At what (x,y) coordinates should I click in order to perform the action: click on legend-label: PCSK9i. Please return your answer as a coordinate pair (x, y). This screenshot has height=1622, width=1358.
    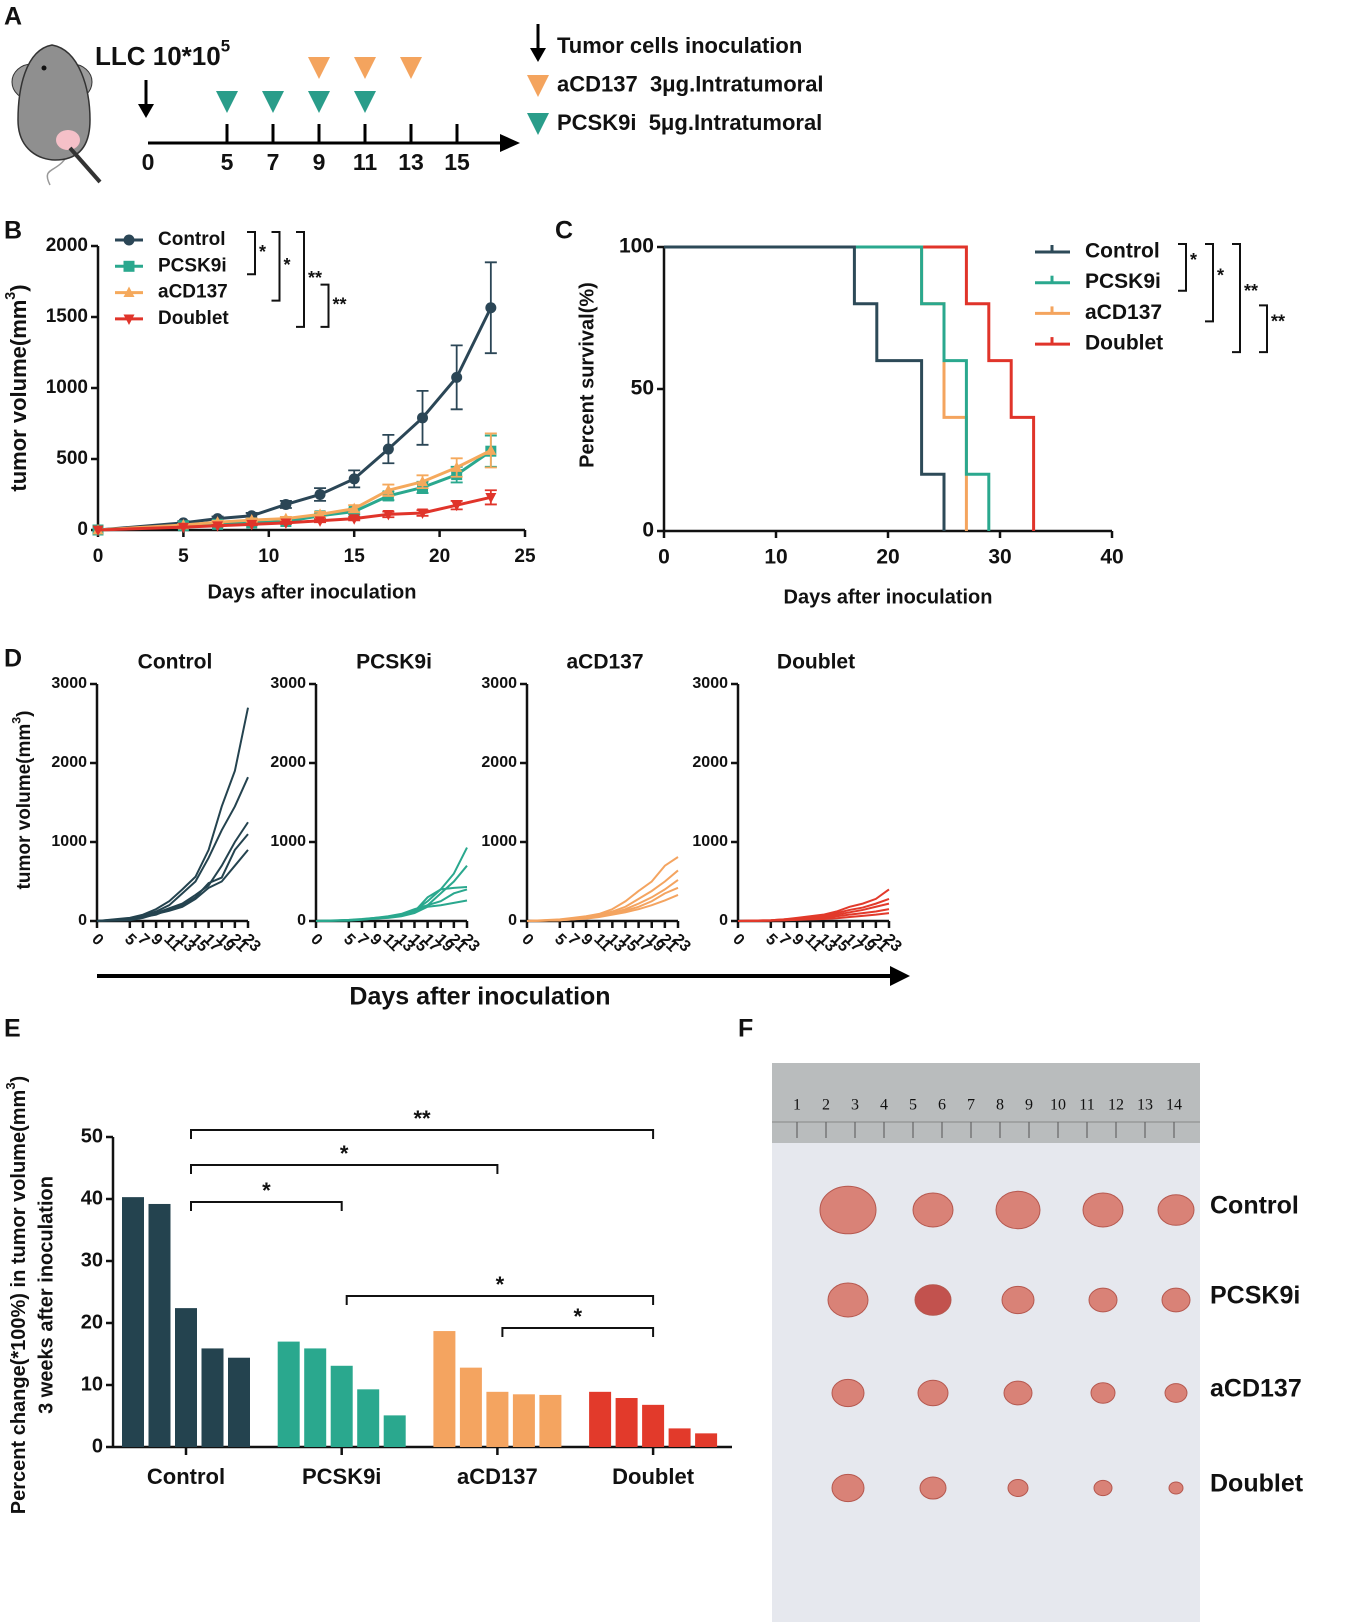
    Looking at the image, I should click on (192, 265).